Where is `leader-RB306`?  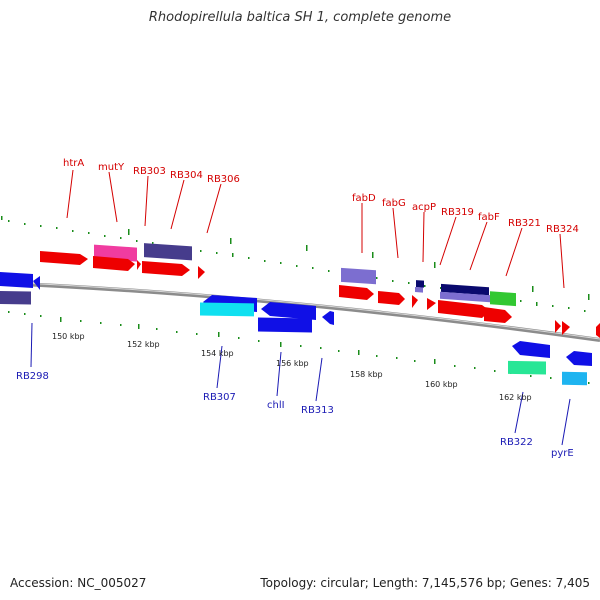
leader-RB306 is located at coordinates (214, 208).